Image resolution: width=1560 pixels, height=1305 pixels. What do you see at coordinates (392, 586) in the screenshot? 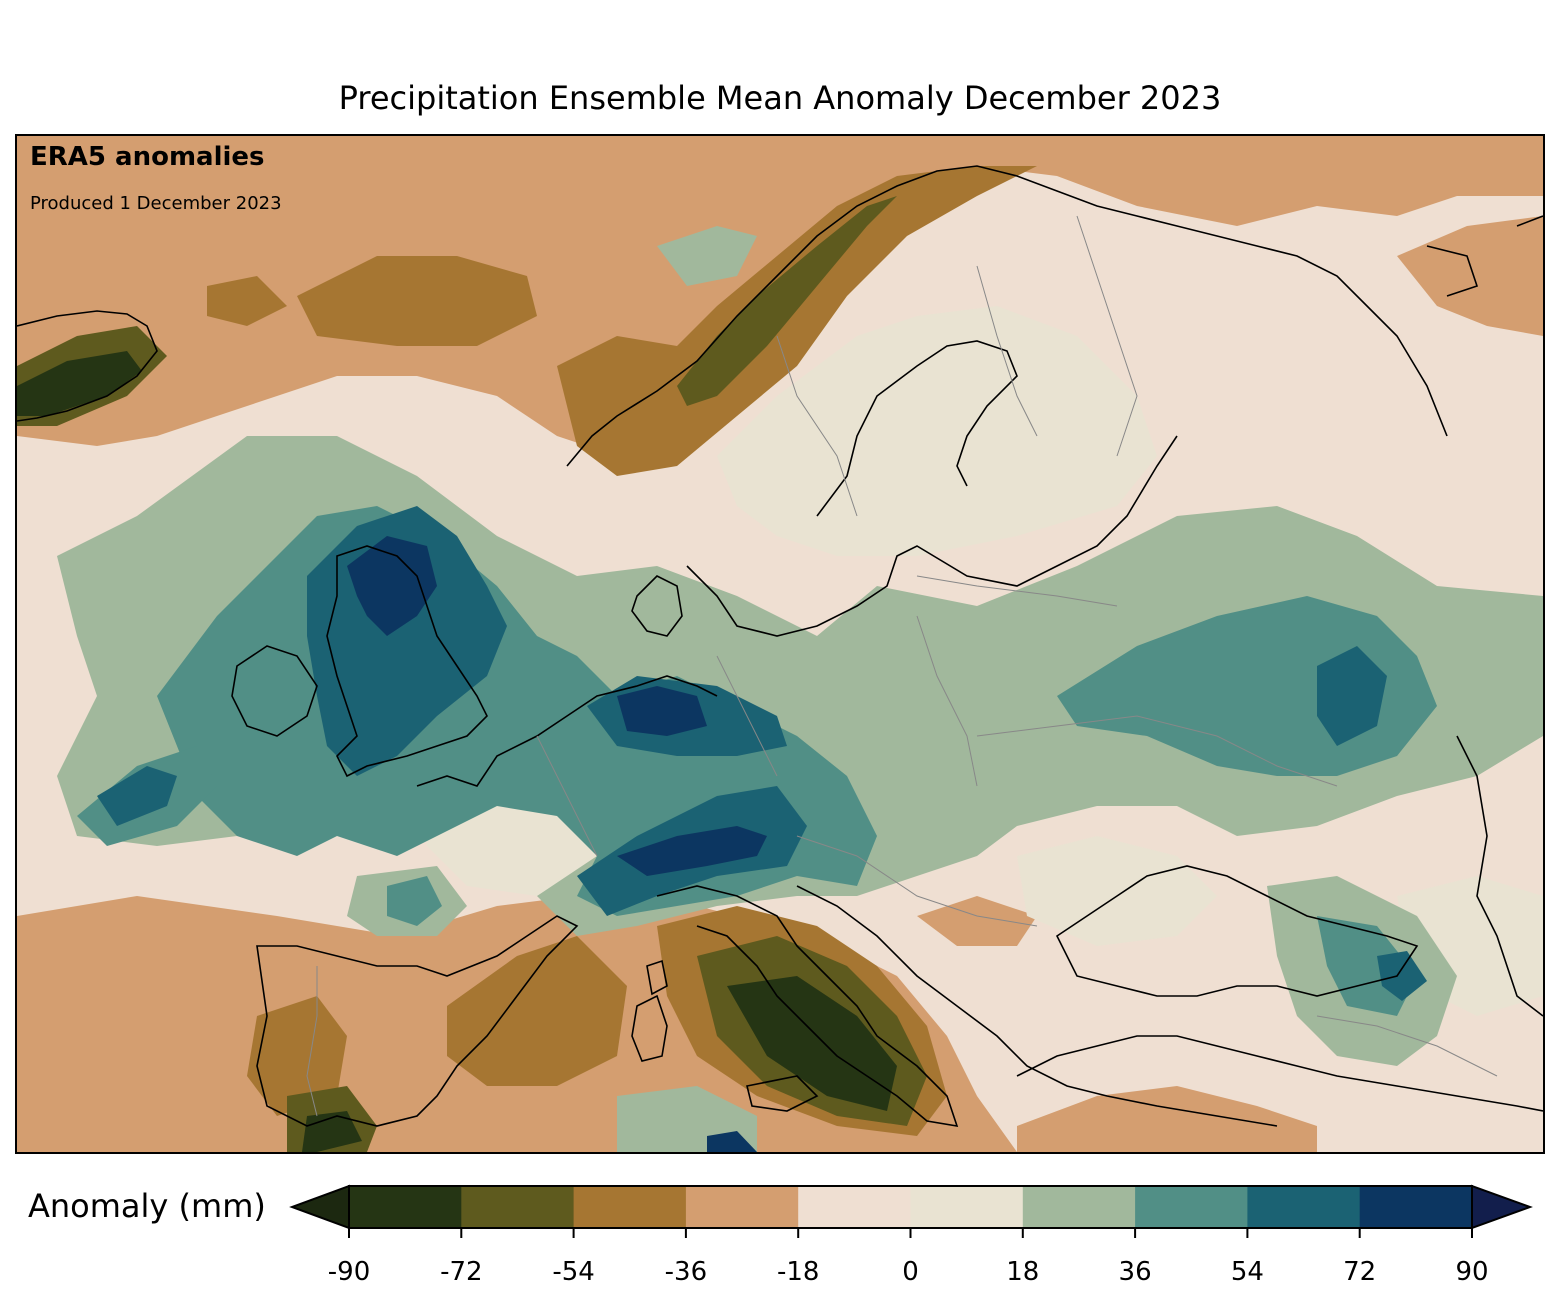
I see `extreme-wet-scotland` at bounding box center [392, 586].